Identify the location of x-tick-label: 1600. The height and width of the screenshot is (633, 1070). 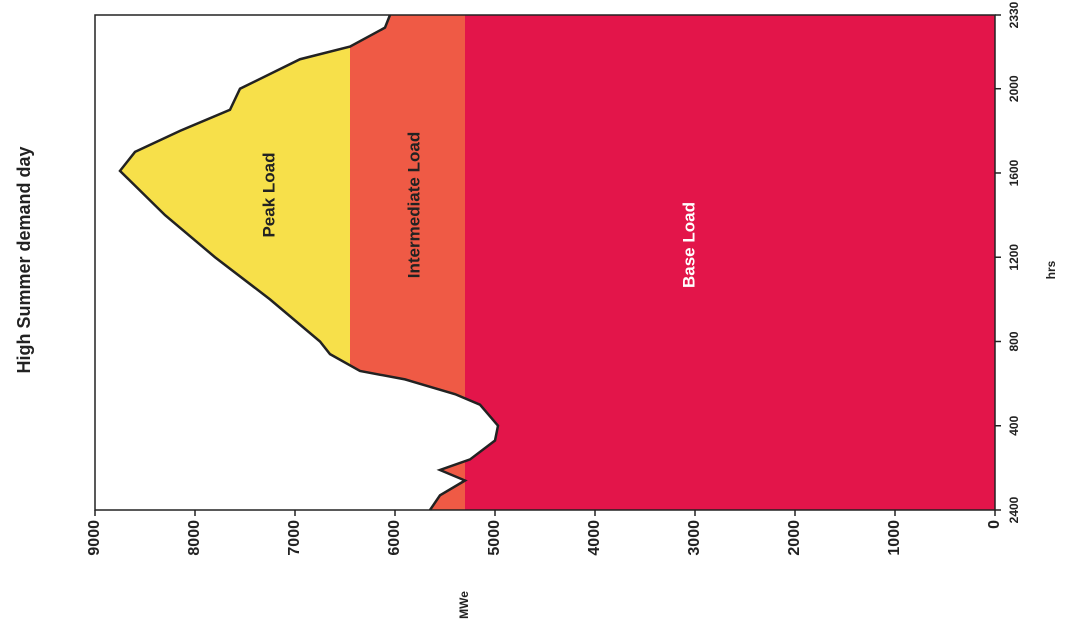
(1014, 172).